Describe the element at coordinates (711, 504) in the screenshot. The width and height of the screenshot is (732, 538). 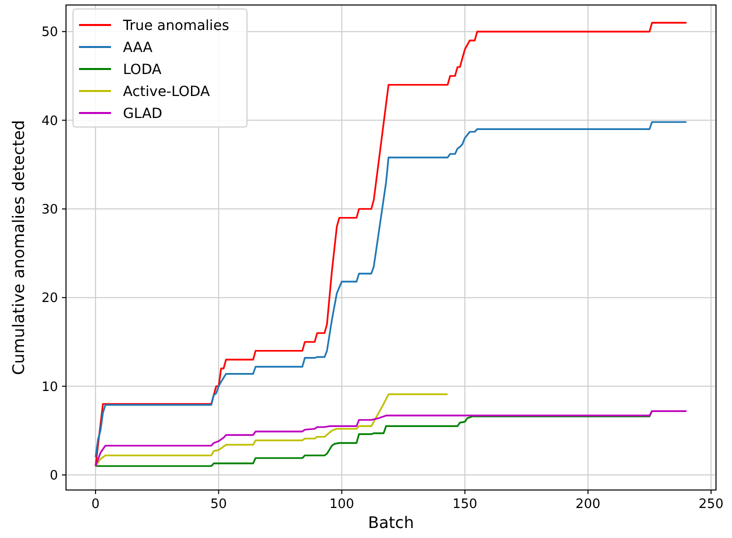
I see `x-tick-label: 250` at that location.